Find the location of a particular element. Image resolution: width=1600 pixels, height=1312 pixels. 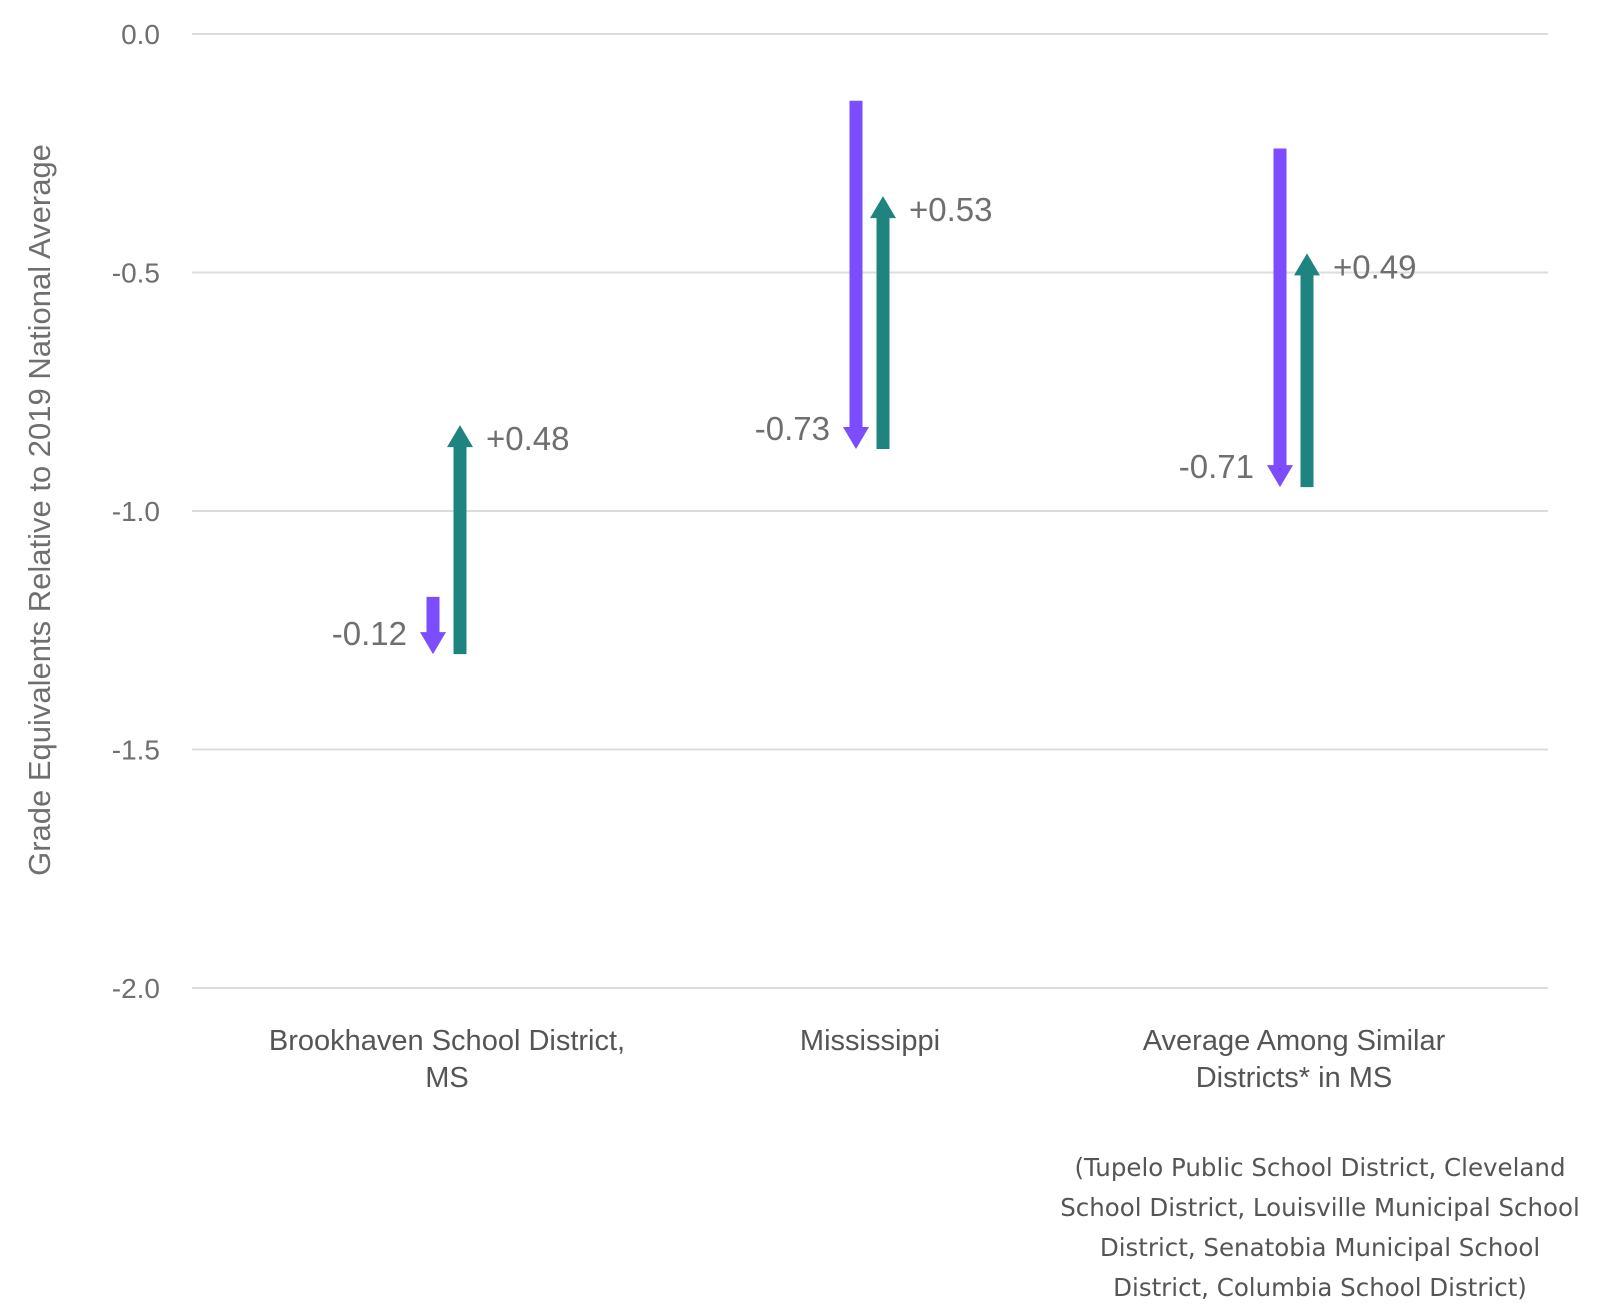

category-label: Districts* in MS is located at coordinates (1294, 1078).